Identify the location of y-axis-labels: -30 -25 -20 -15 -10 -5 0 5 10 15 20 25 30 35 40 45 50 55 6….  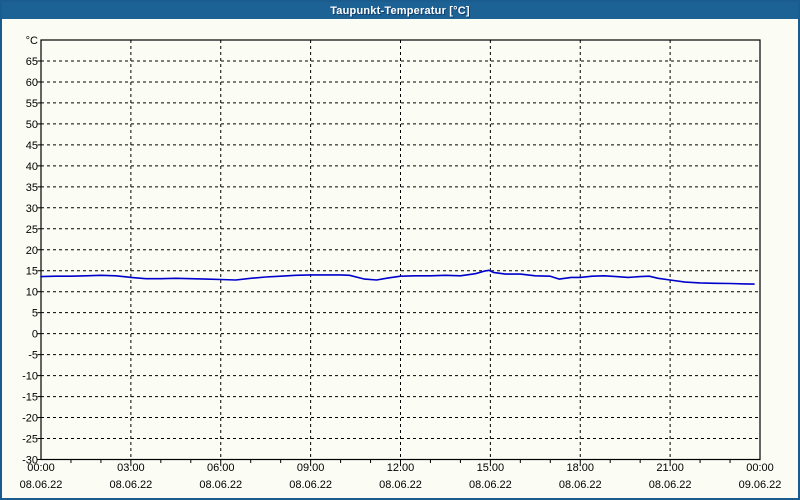
(30, 251).